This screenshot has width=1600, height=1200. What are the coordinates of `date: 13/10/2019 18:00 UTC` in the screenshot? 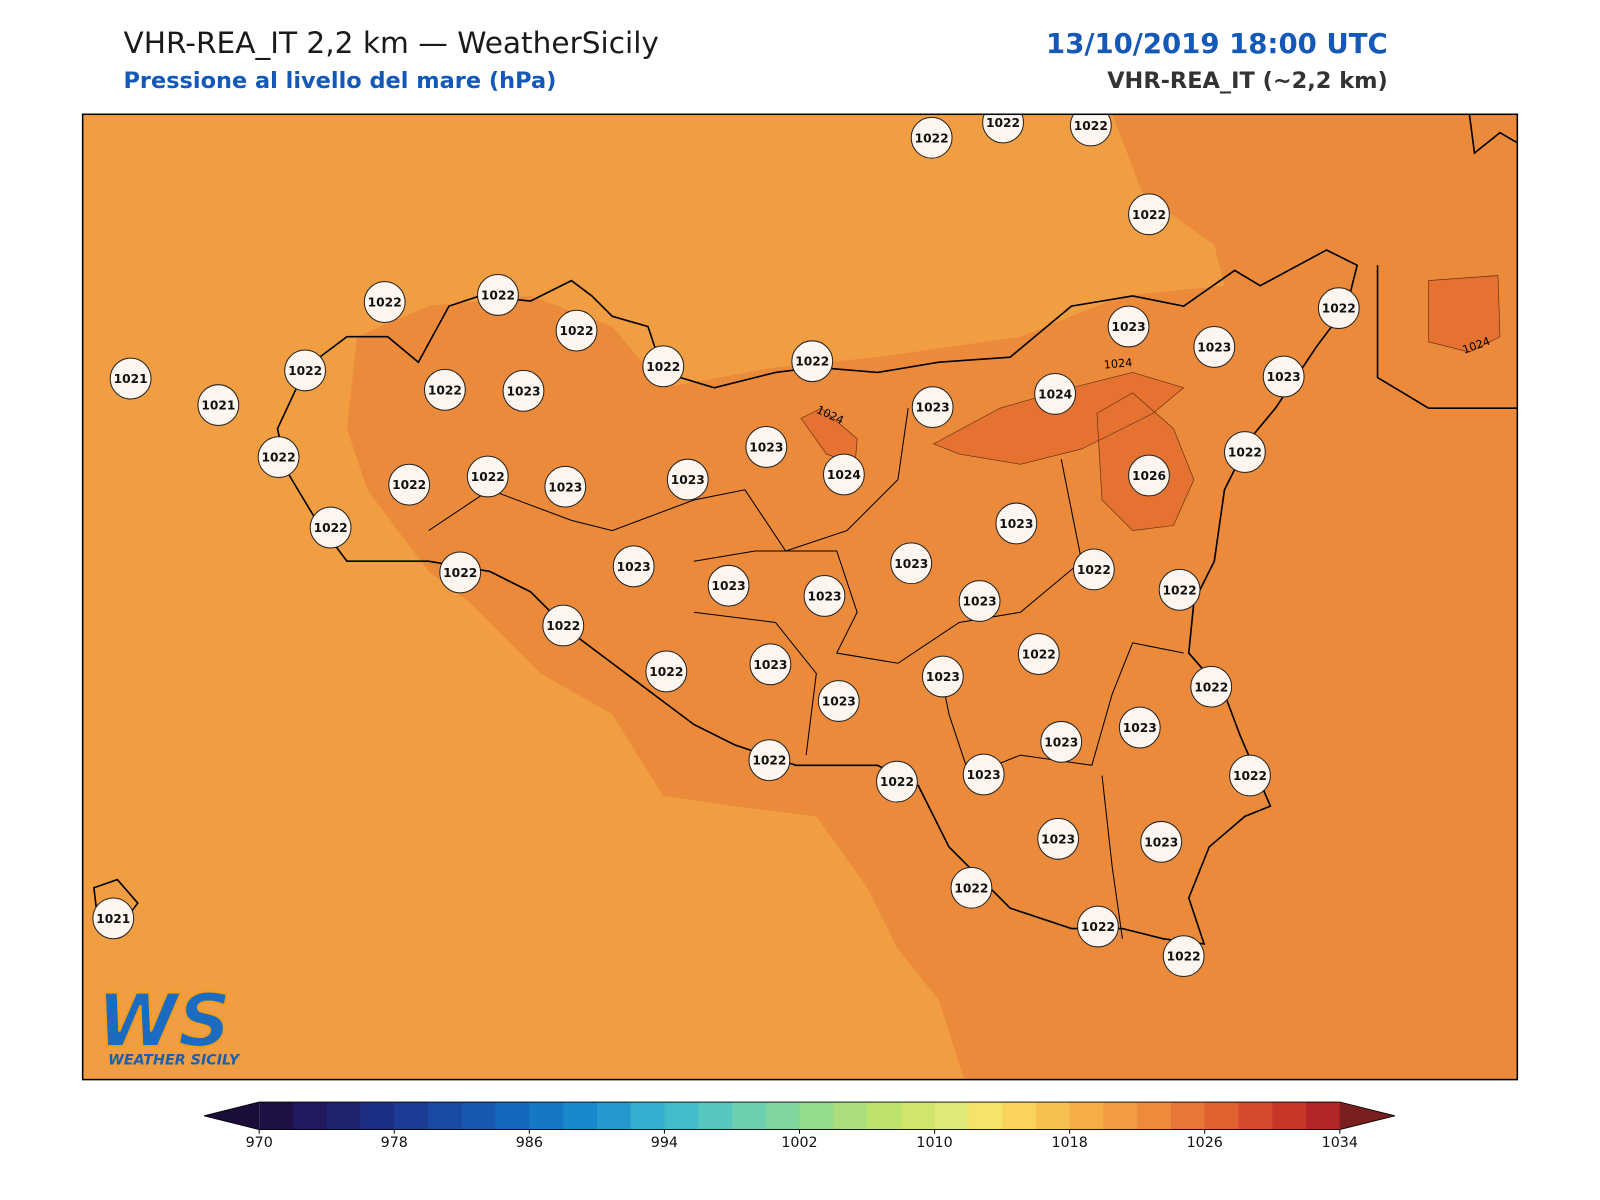 It's located at (1217, 44).